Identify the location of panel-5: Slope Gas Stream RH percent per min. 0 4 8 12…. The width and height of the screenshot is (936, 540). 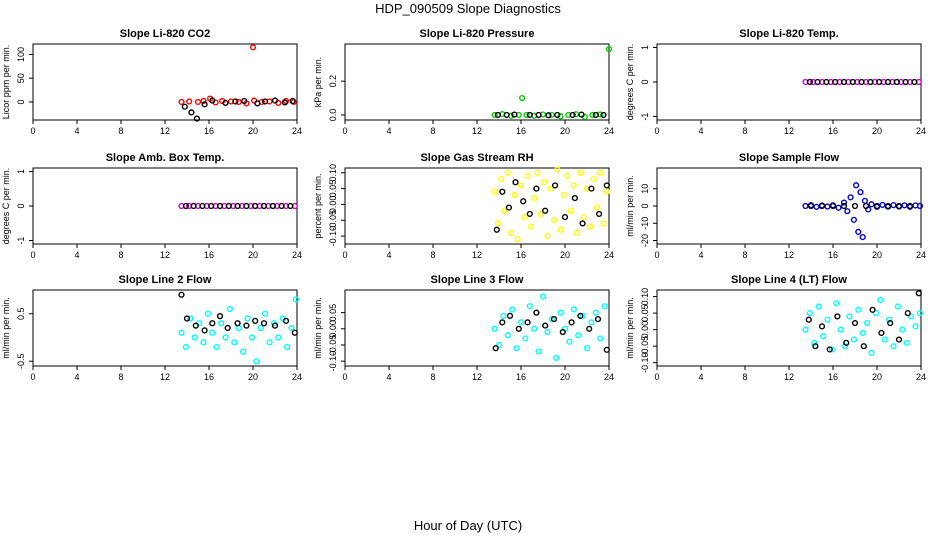
(463, 206).